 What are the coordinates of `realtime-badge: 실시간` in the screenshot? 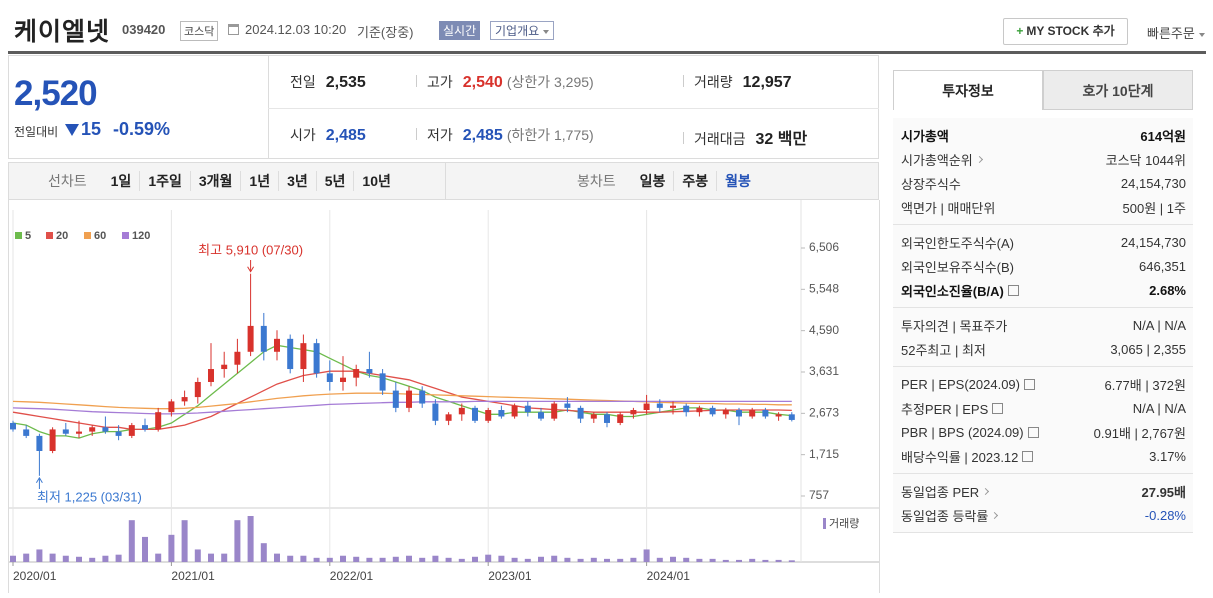 It's located at (460, 30).